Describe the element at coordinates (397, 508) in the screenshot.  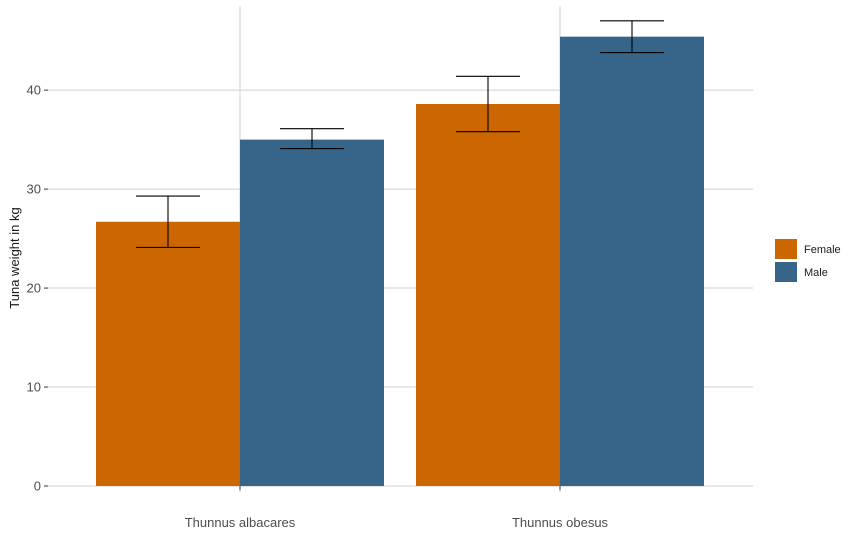
I see `x-axis-ticks: Thunnus albacares Thunnus obesus` at that location.